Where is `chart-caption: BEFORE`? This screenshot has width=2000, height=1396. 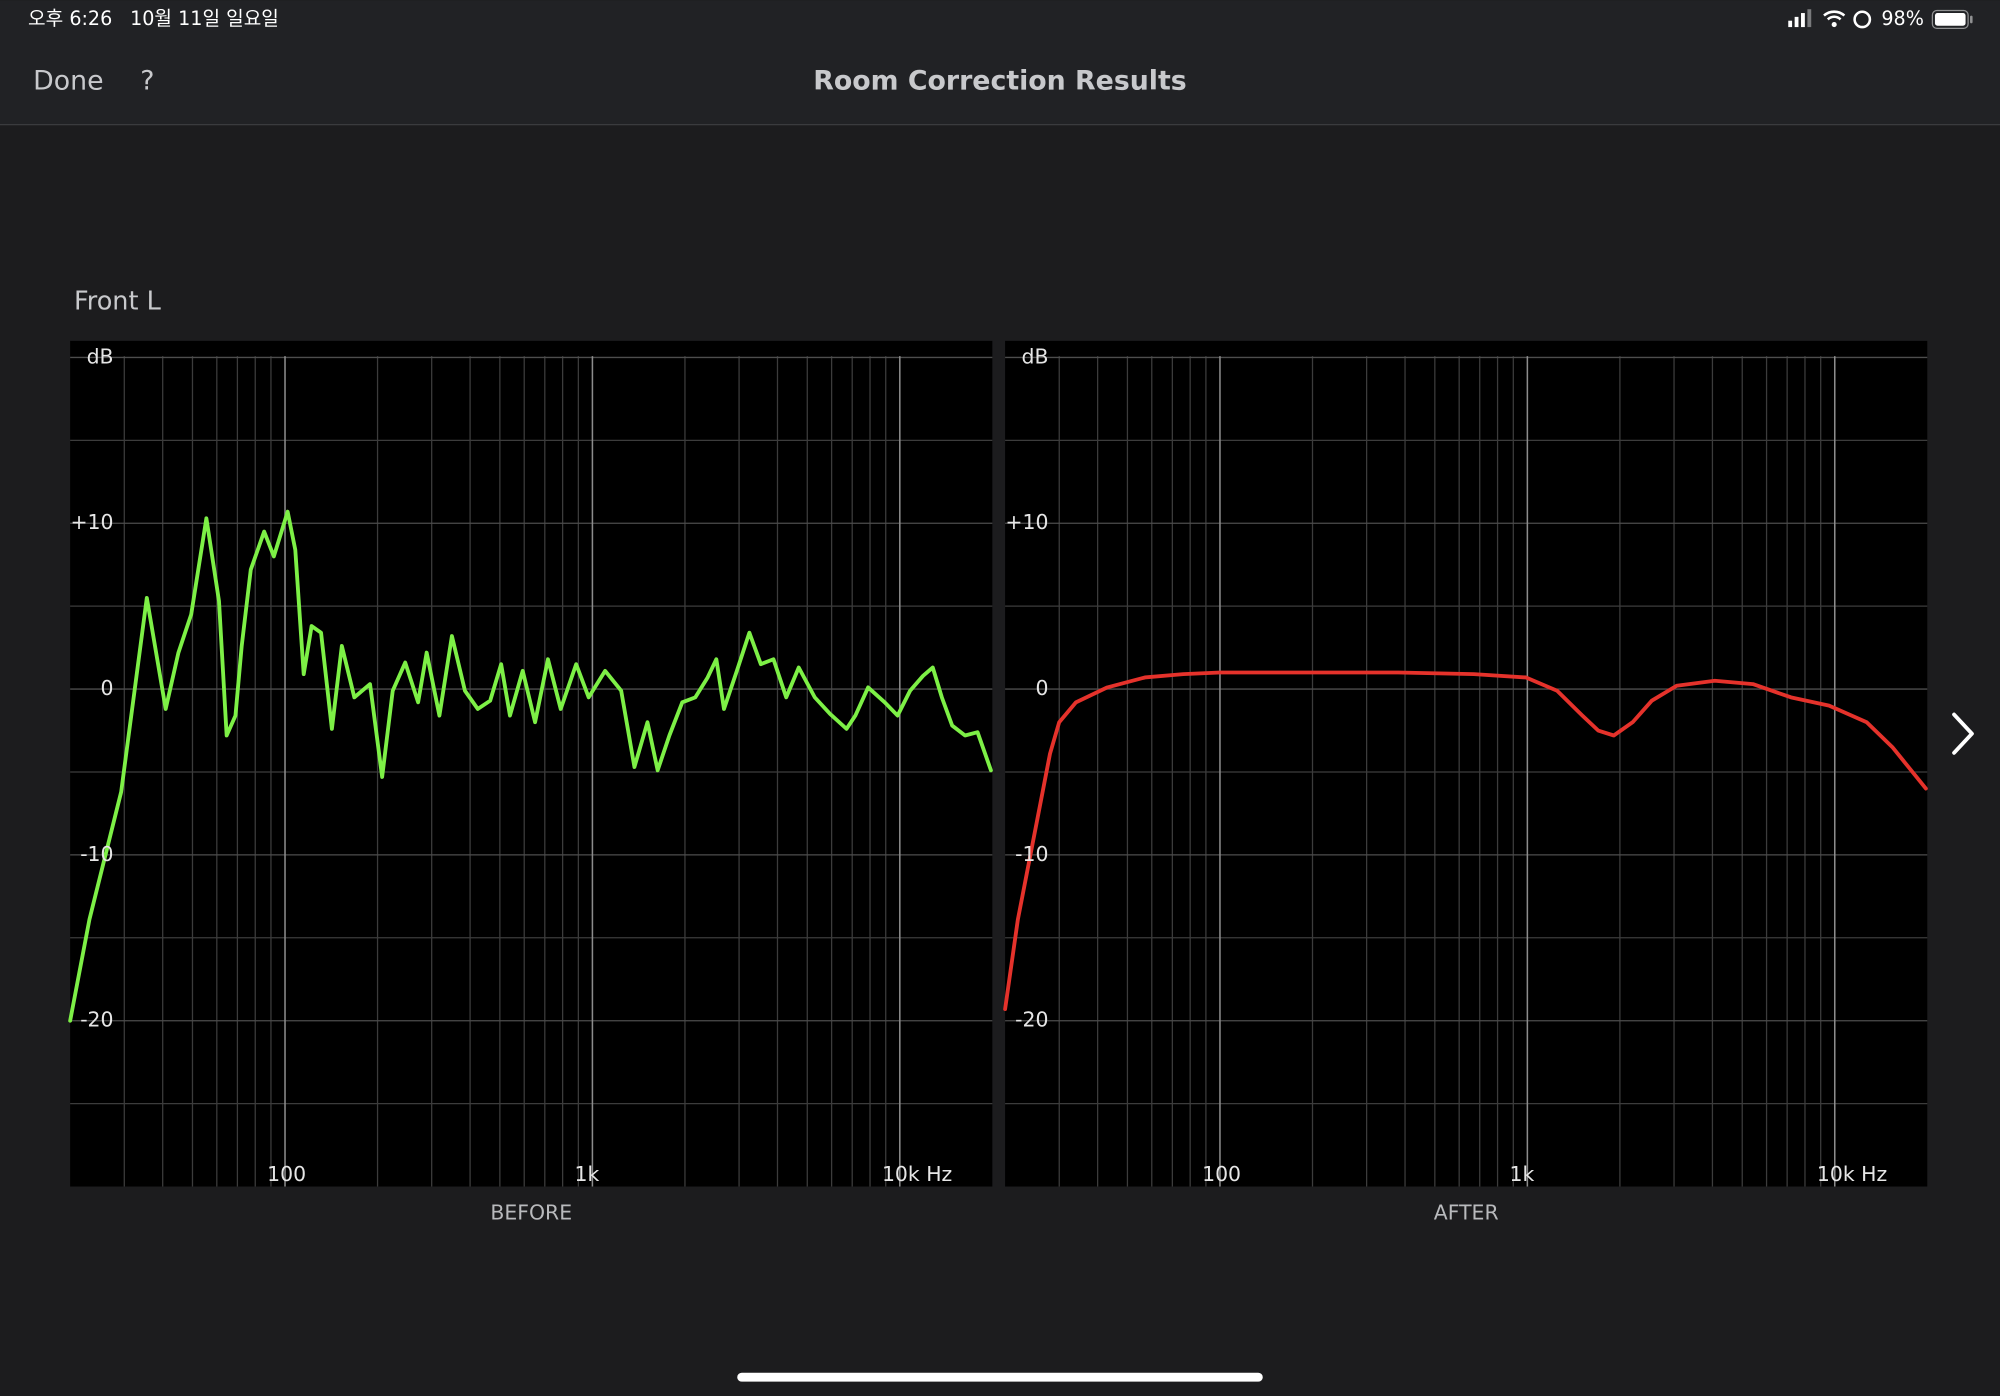 chart-caption: BEFORE is located at coordinates (531, 1212).